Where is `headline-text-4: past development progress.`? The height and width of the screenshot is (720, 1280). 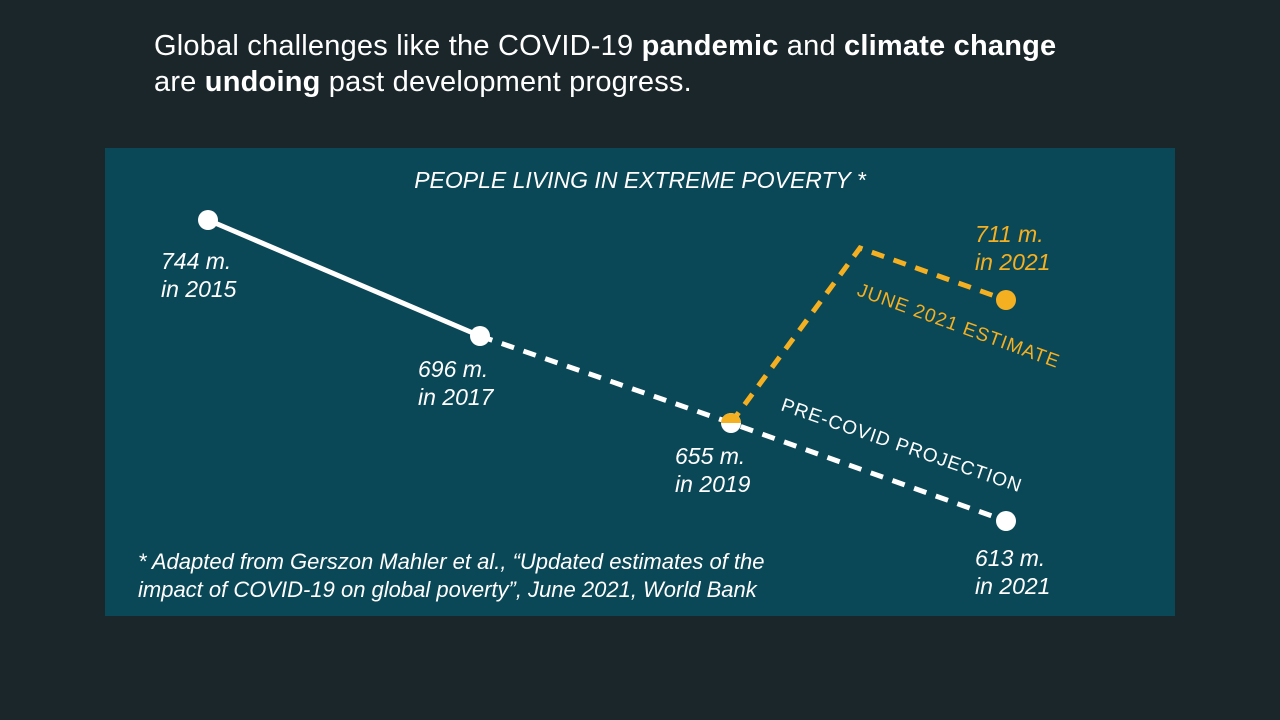 headline-text-4: past development progress. is located at coordinates (506, 82).